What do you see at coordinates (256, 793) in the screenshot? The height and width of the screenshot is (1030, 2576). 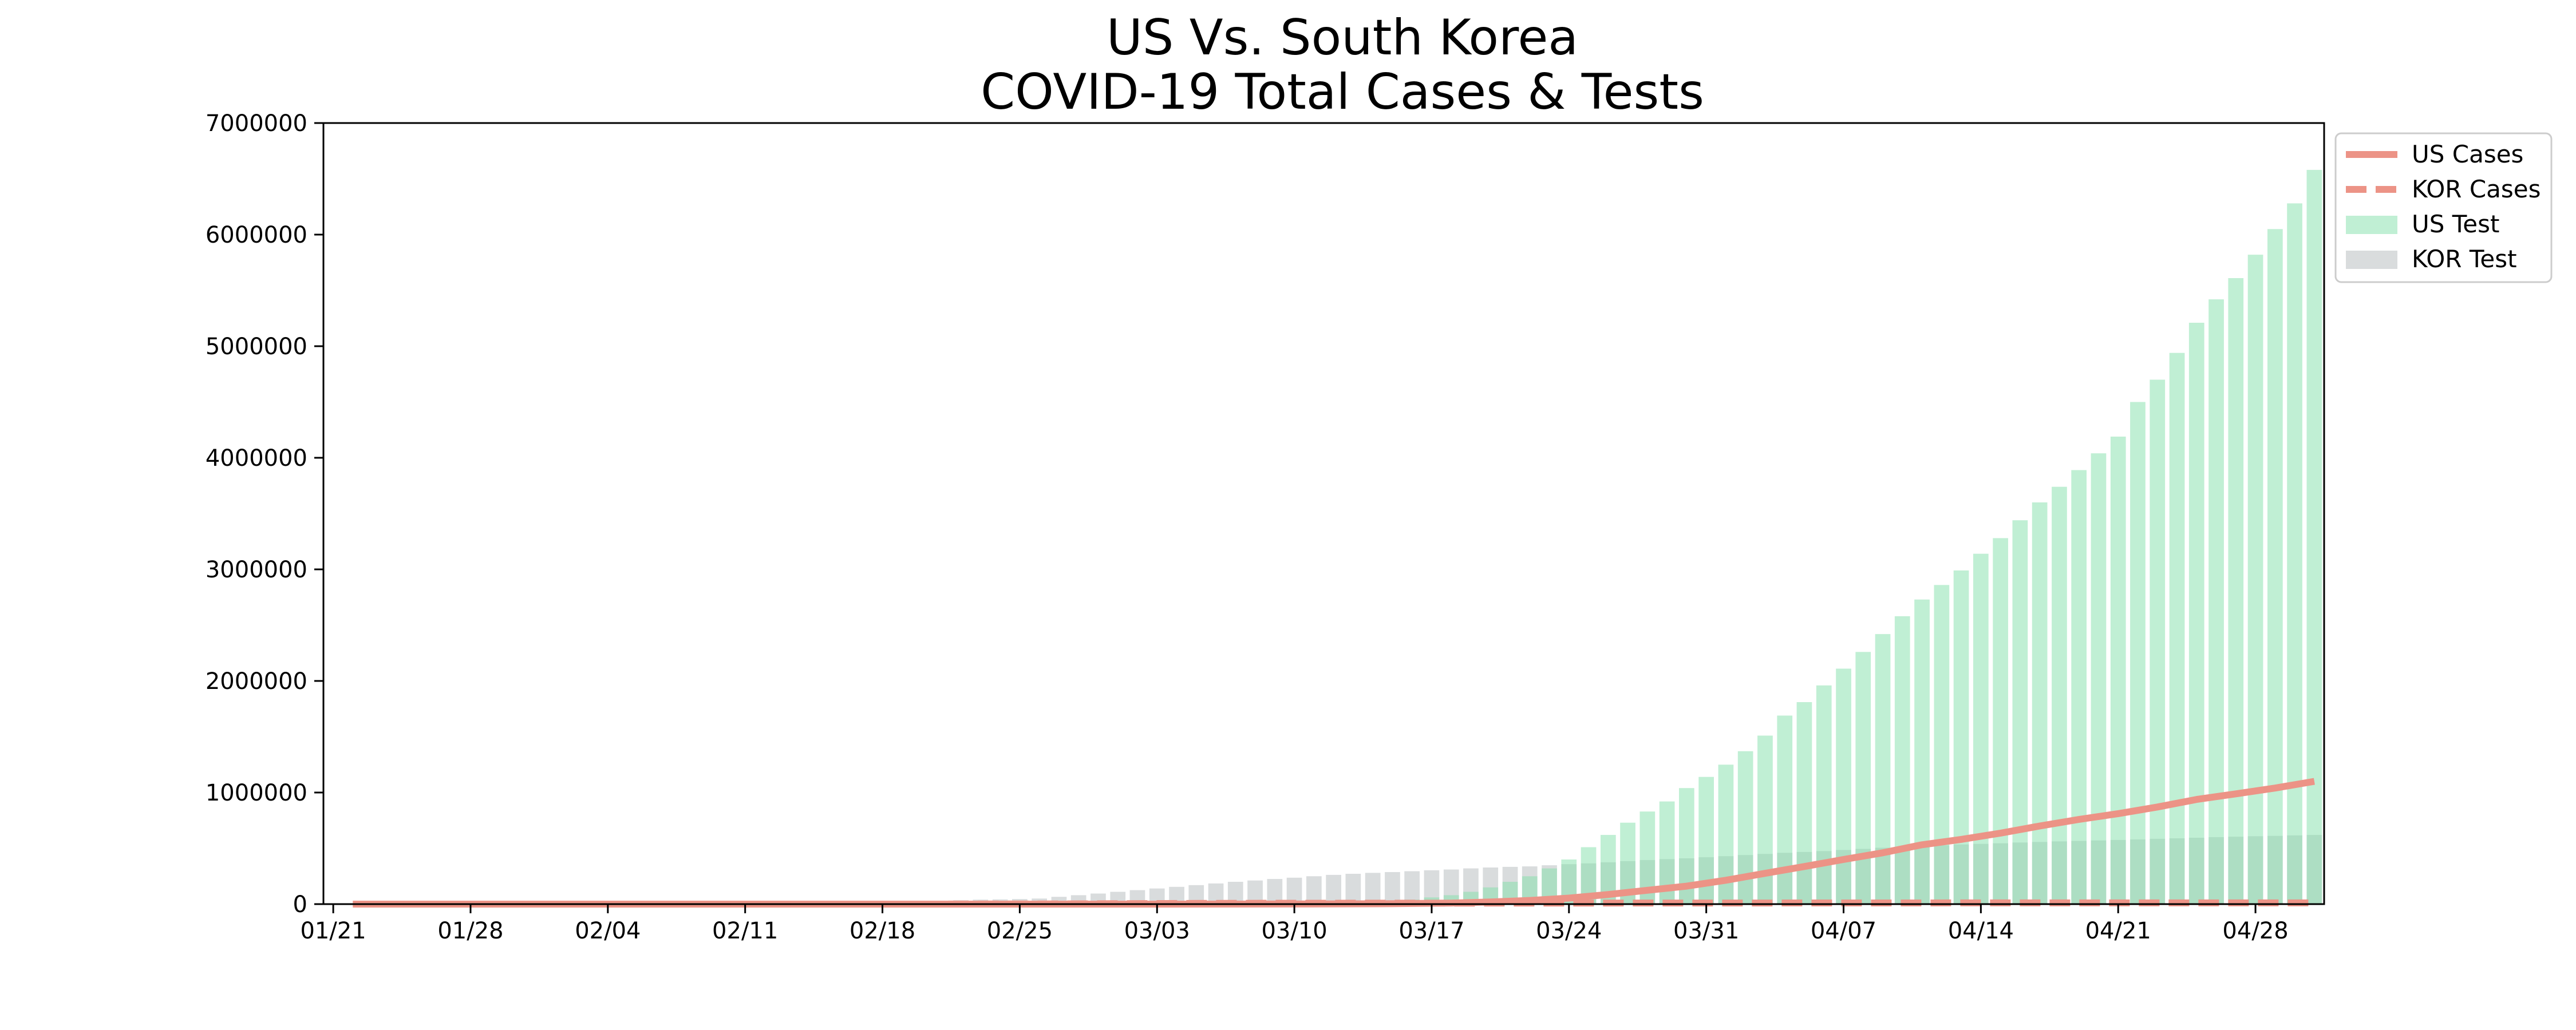 I see `y-tick-label: 1000000` at bounding box center [256, 793].